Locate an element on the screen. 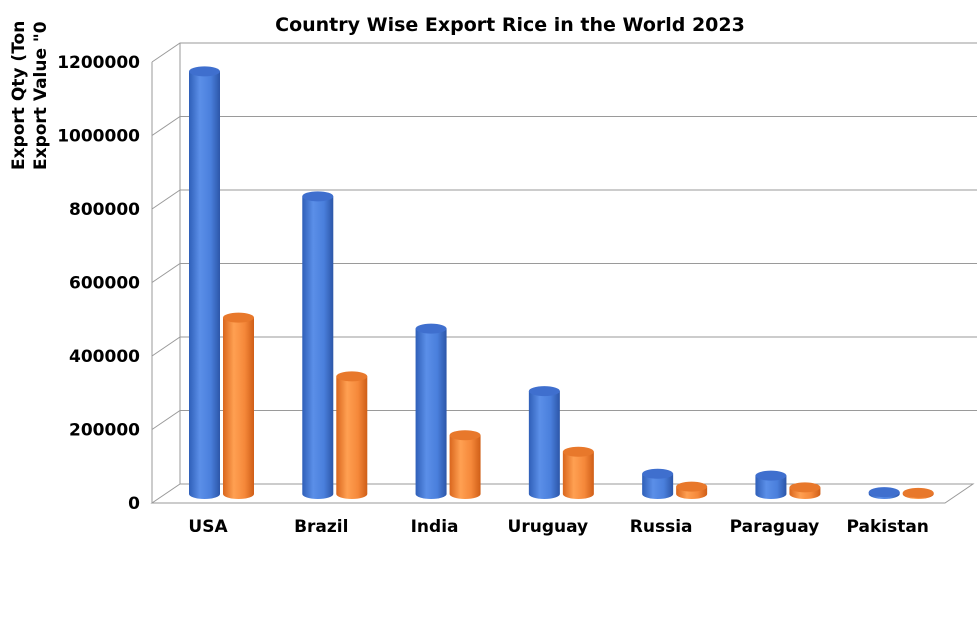 This screenshot has width=977, height=638. x-tick-label: Pakistan is located at coordinates (887, 527).